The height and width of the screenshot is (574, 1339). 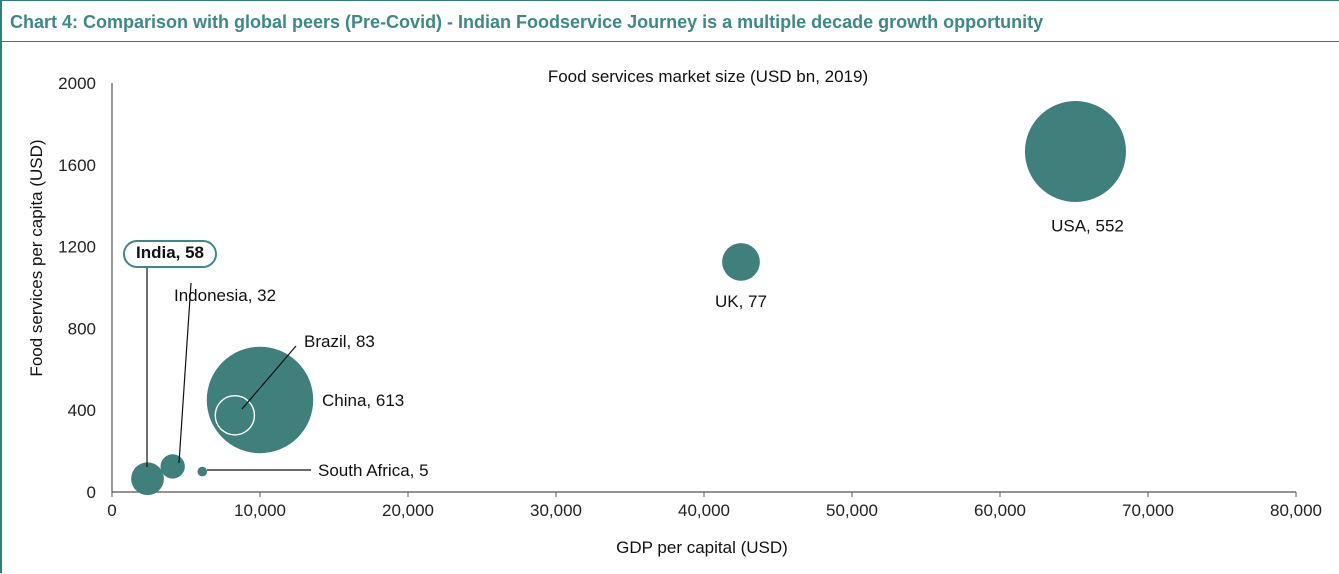 I want to click on bubble-indonesia, so click(x=172, y=466).